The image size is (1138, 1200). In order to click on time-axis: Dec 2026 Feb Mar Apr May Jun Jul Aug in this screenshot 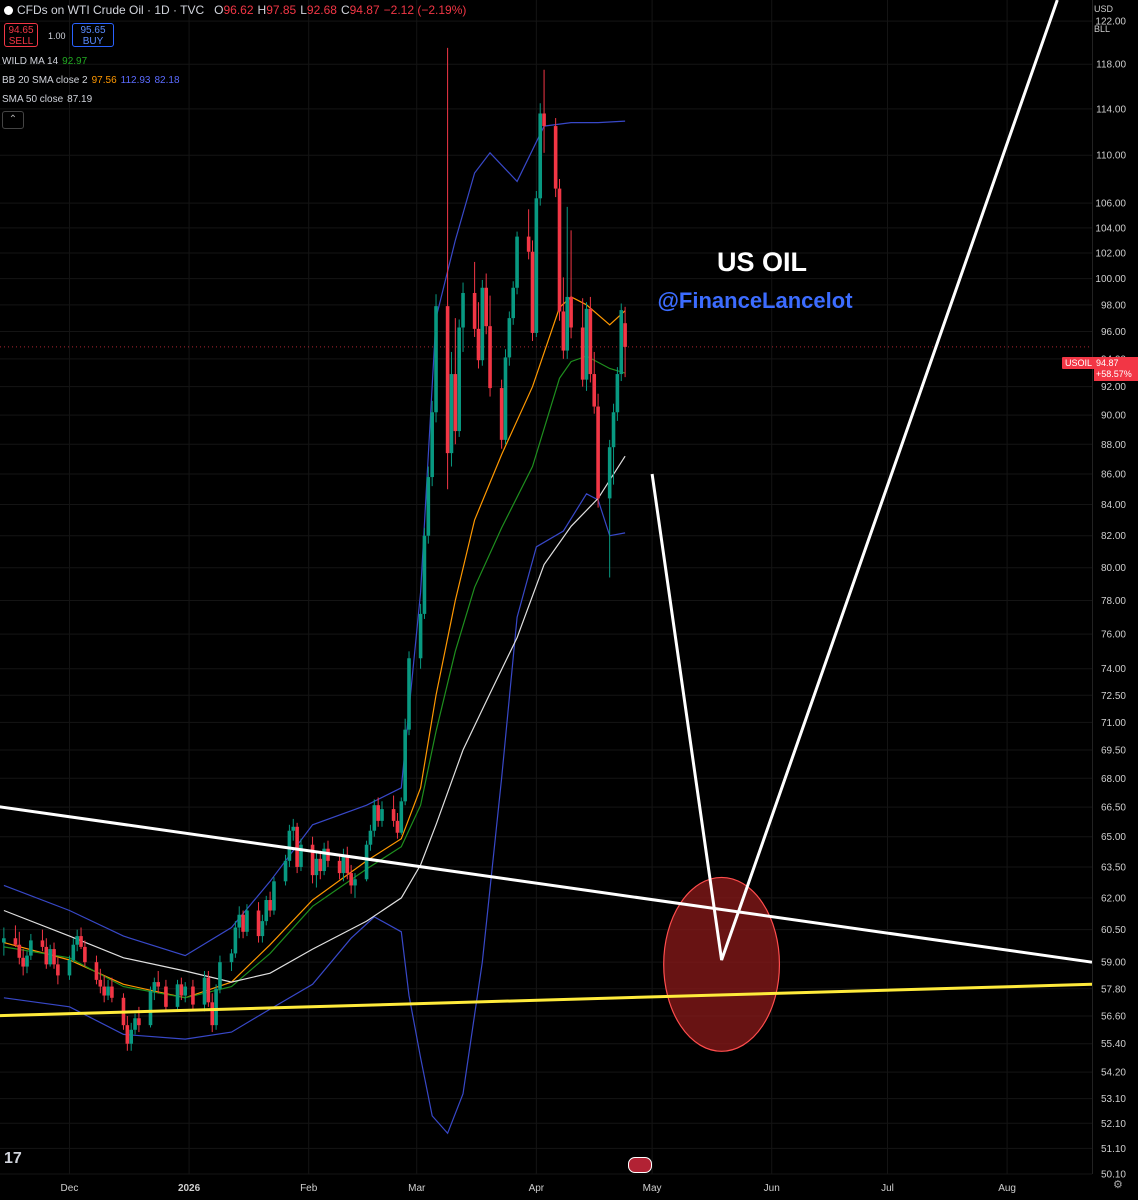, I will do `click(538, 1188)`.